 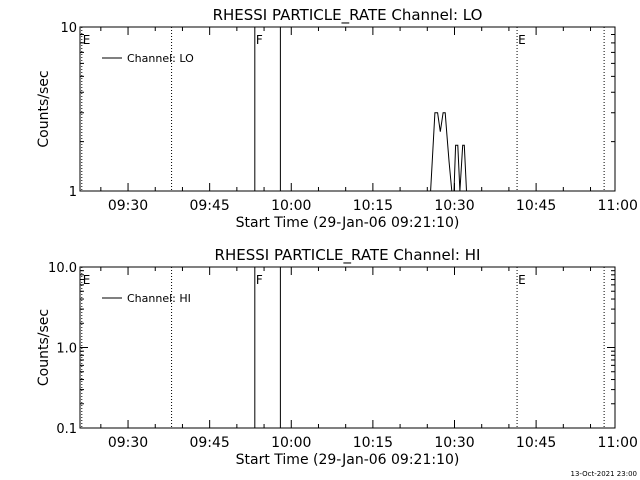 What do you see at coordinates (604, 474) in the screenshot?
I see `footer-timestamp: 13-Oct-2021 23:00` at bounding box center [604, 474].